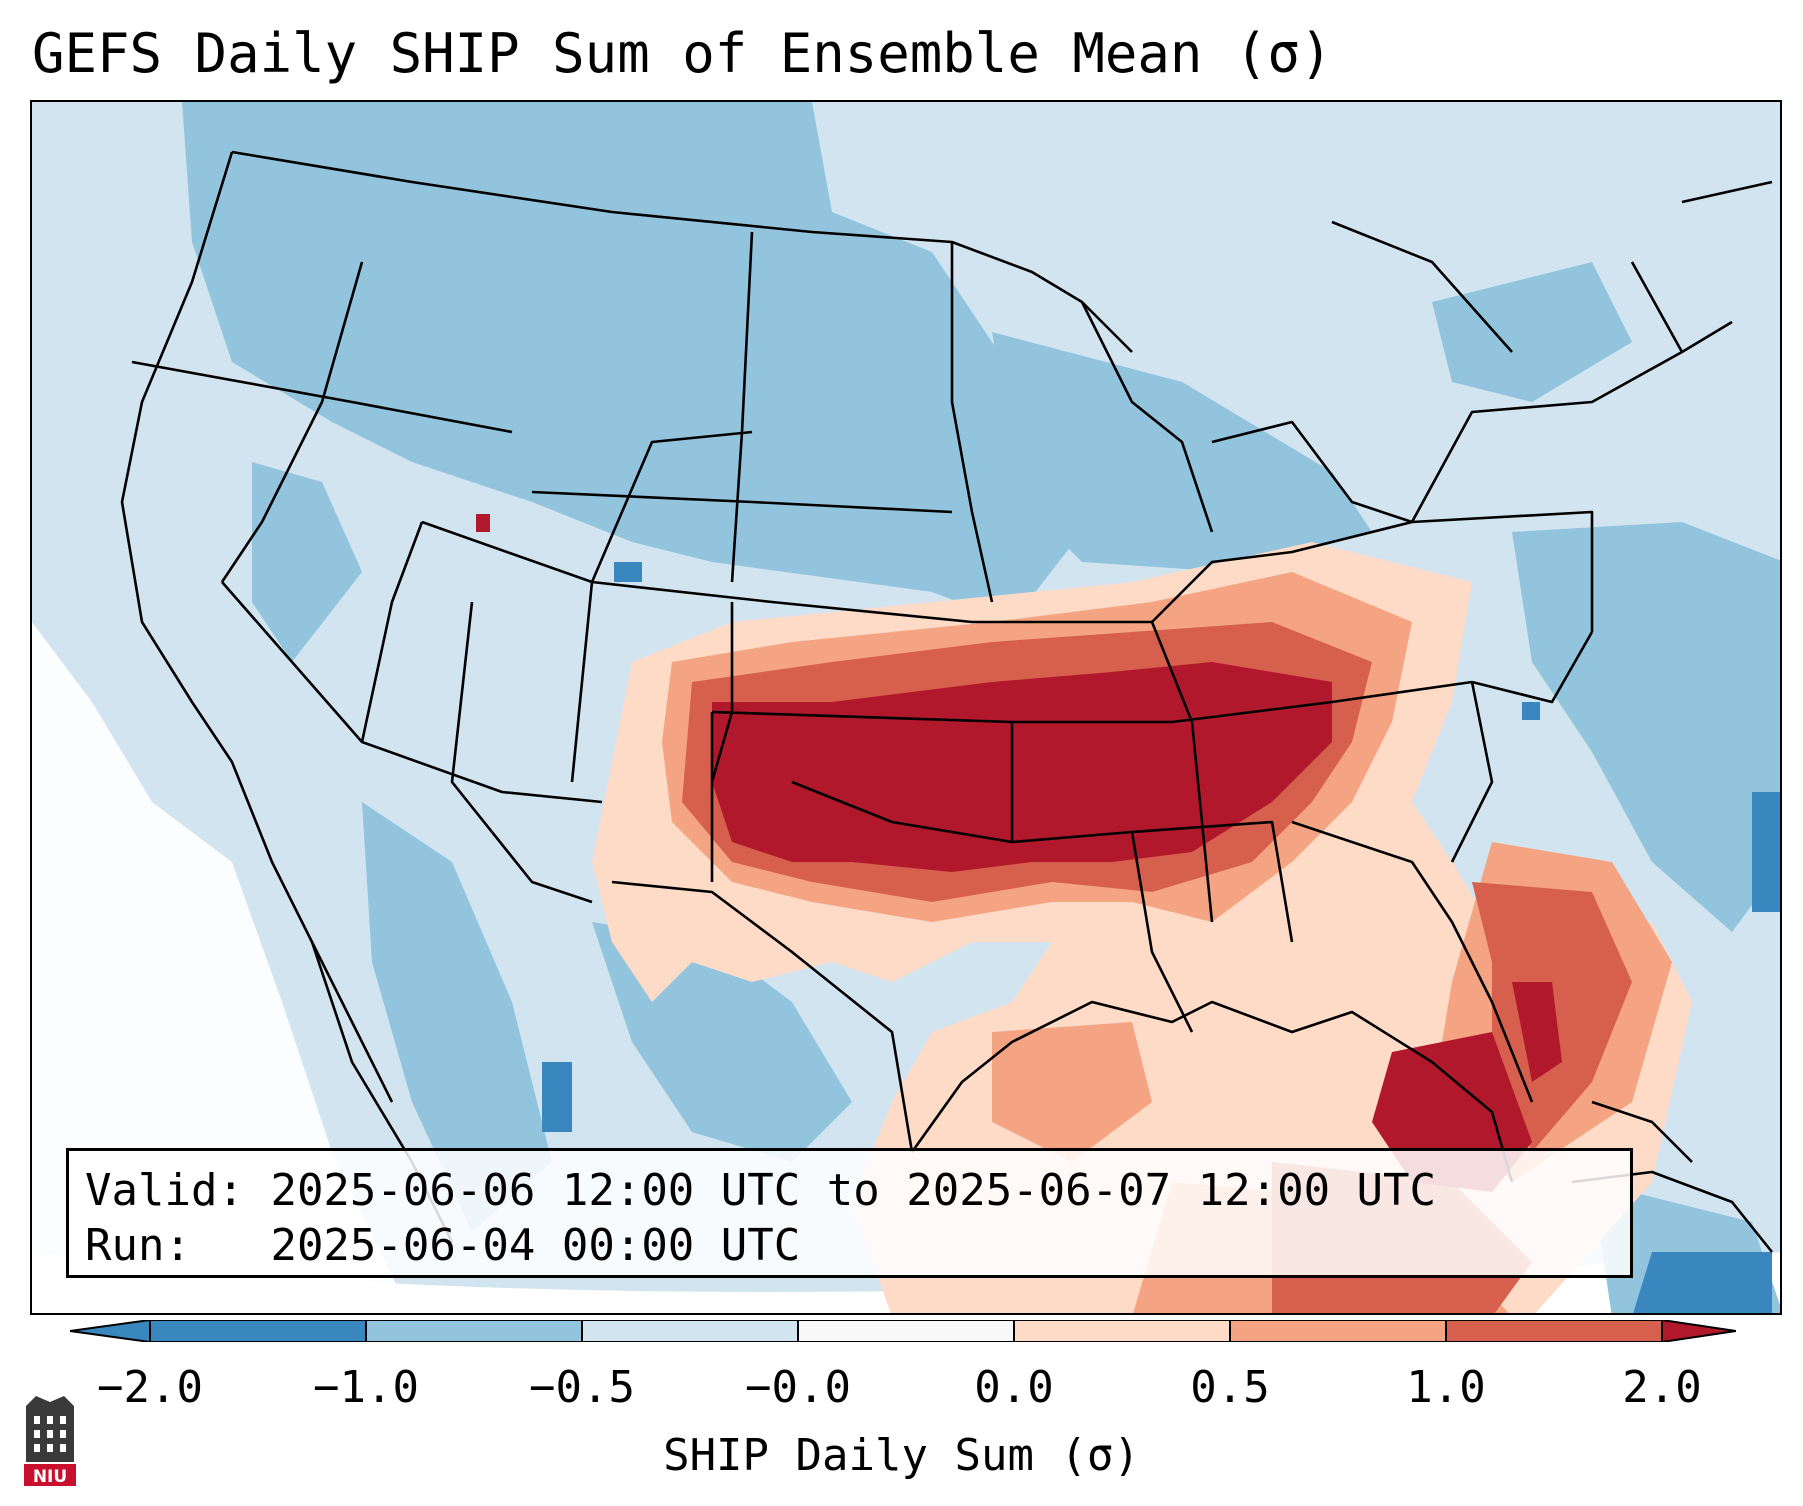 Image resolution: width=1803 pixels, height=1506 pixels. I want to click on chart-title: GEFS Daily SHIP Sum of Ensemble Mean (σ), so click(682, 53).